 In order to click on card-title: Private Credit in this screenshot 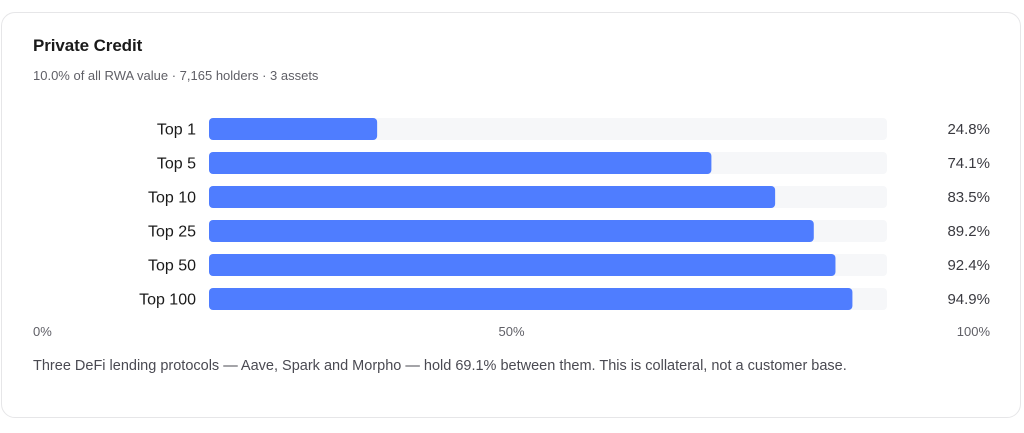, I will do `click(88, 45)`.